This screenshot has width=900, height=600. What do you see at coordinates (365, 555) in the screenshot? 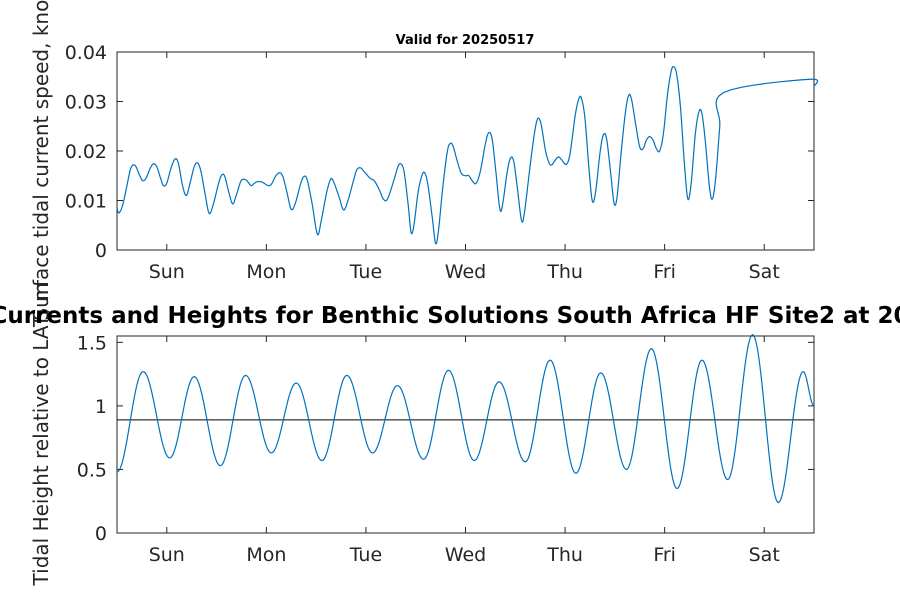
I see `tidal-height-x-tick-label: Tue` at bounding box center [365, 555].